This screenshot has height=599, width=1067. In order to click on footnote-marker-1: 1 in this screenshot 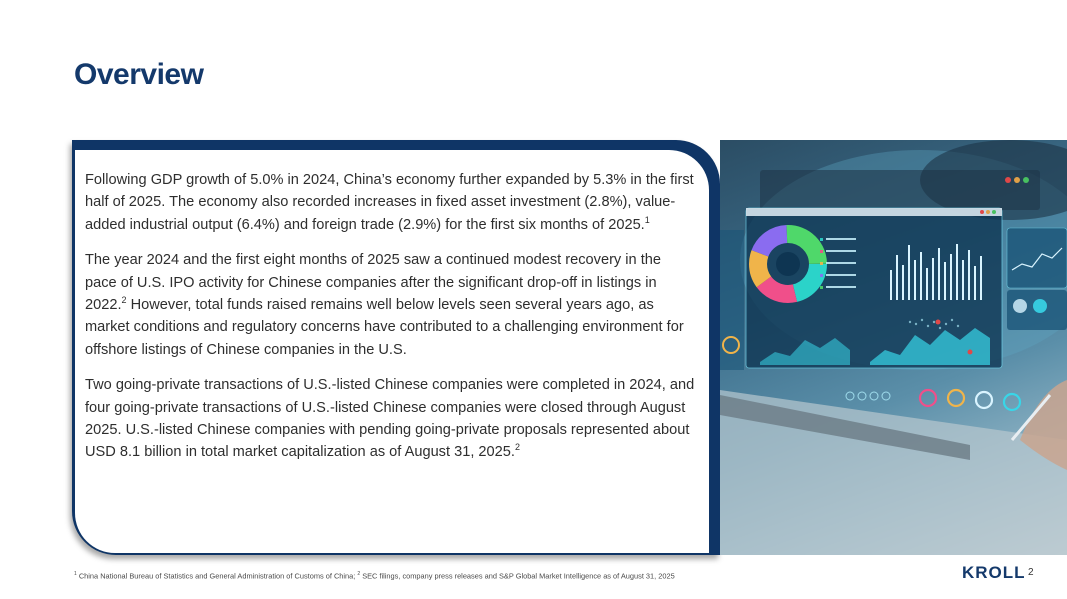, I will do `click(75, 574)`.